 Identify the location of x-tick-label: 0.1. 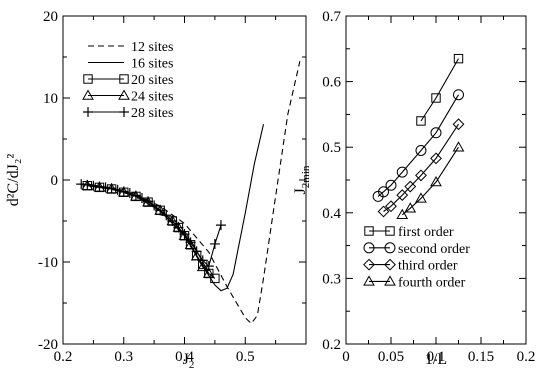
(436, 357).